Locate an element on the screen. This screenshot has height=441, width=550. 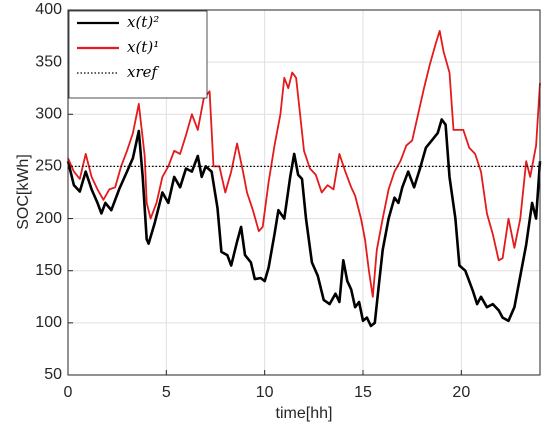
x-tick-label: 0 is located at coordinates (68, 392).